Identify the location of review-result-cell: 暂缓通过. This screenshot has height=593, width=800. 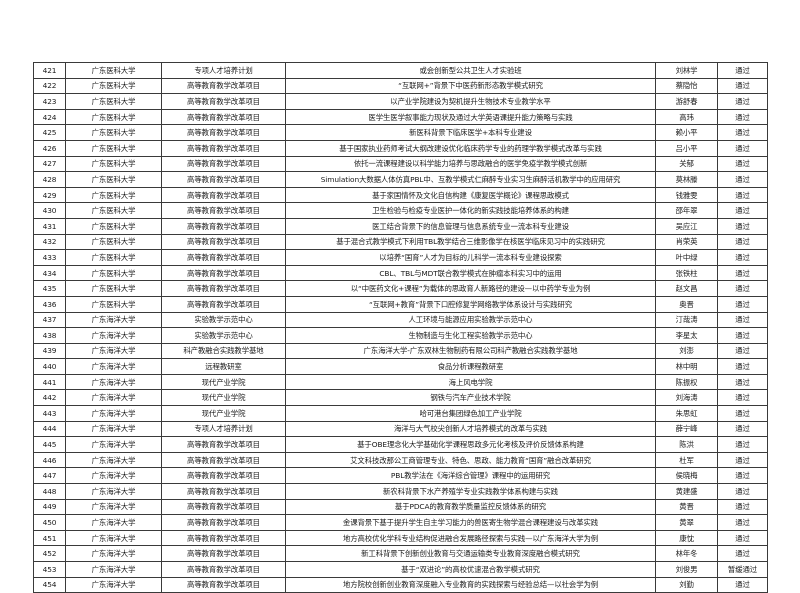
(742, 569).